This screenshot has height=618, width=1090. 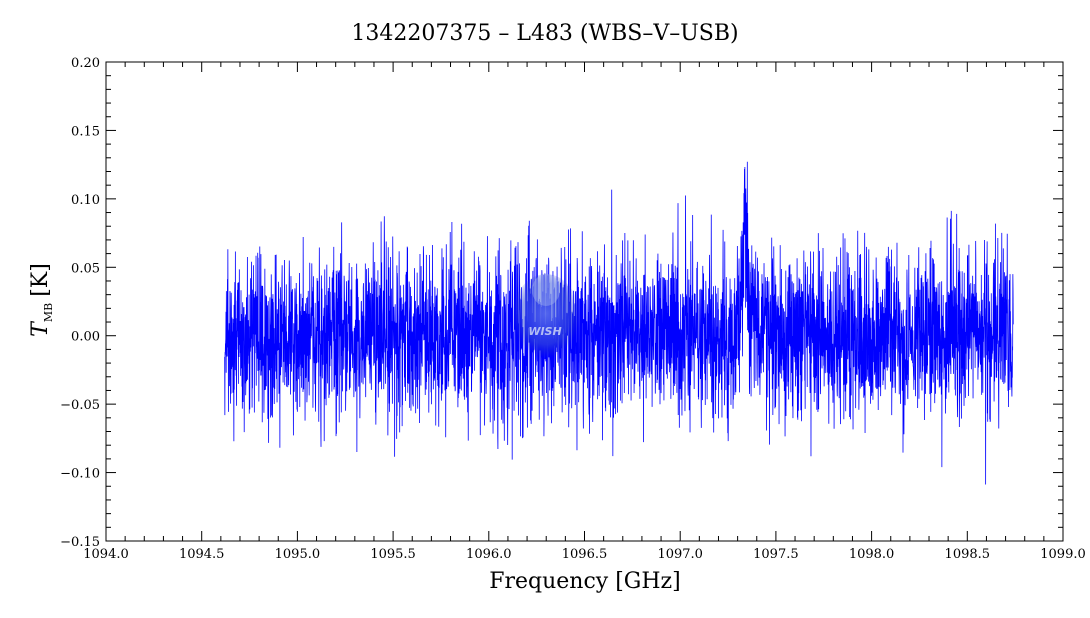 I want to click on y-tick-label: 0.15, so click(x=85, y=131).